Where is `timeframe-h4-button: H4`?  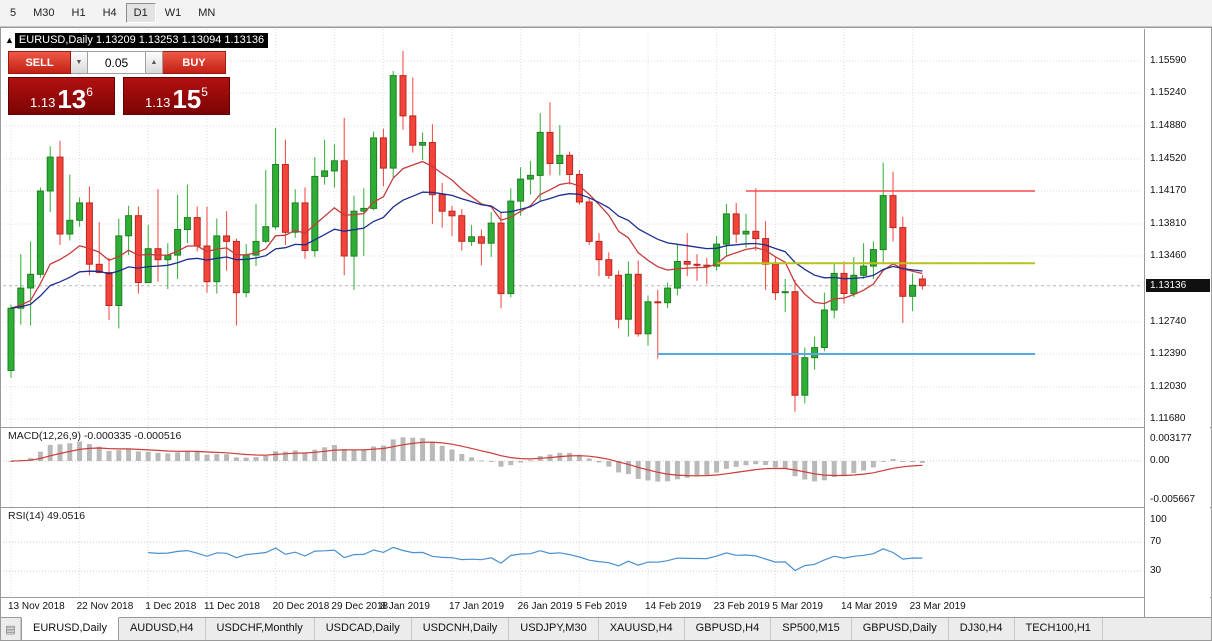 timeframe-h4-button: H4 is located at coordinates (110, 13).